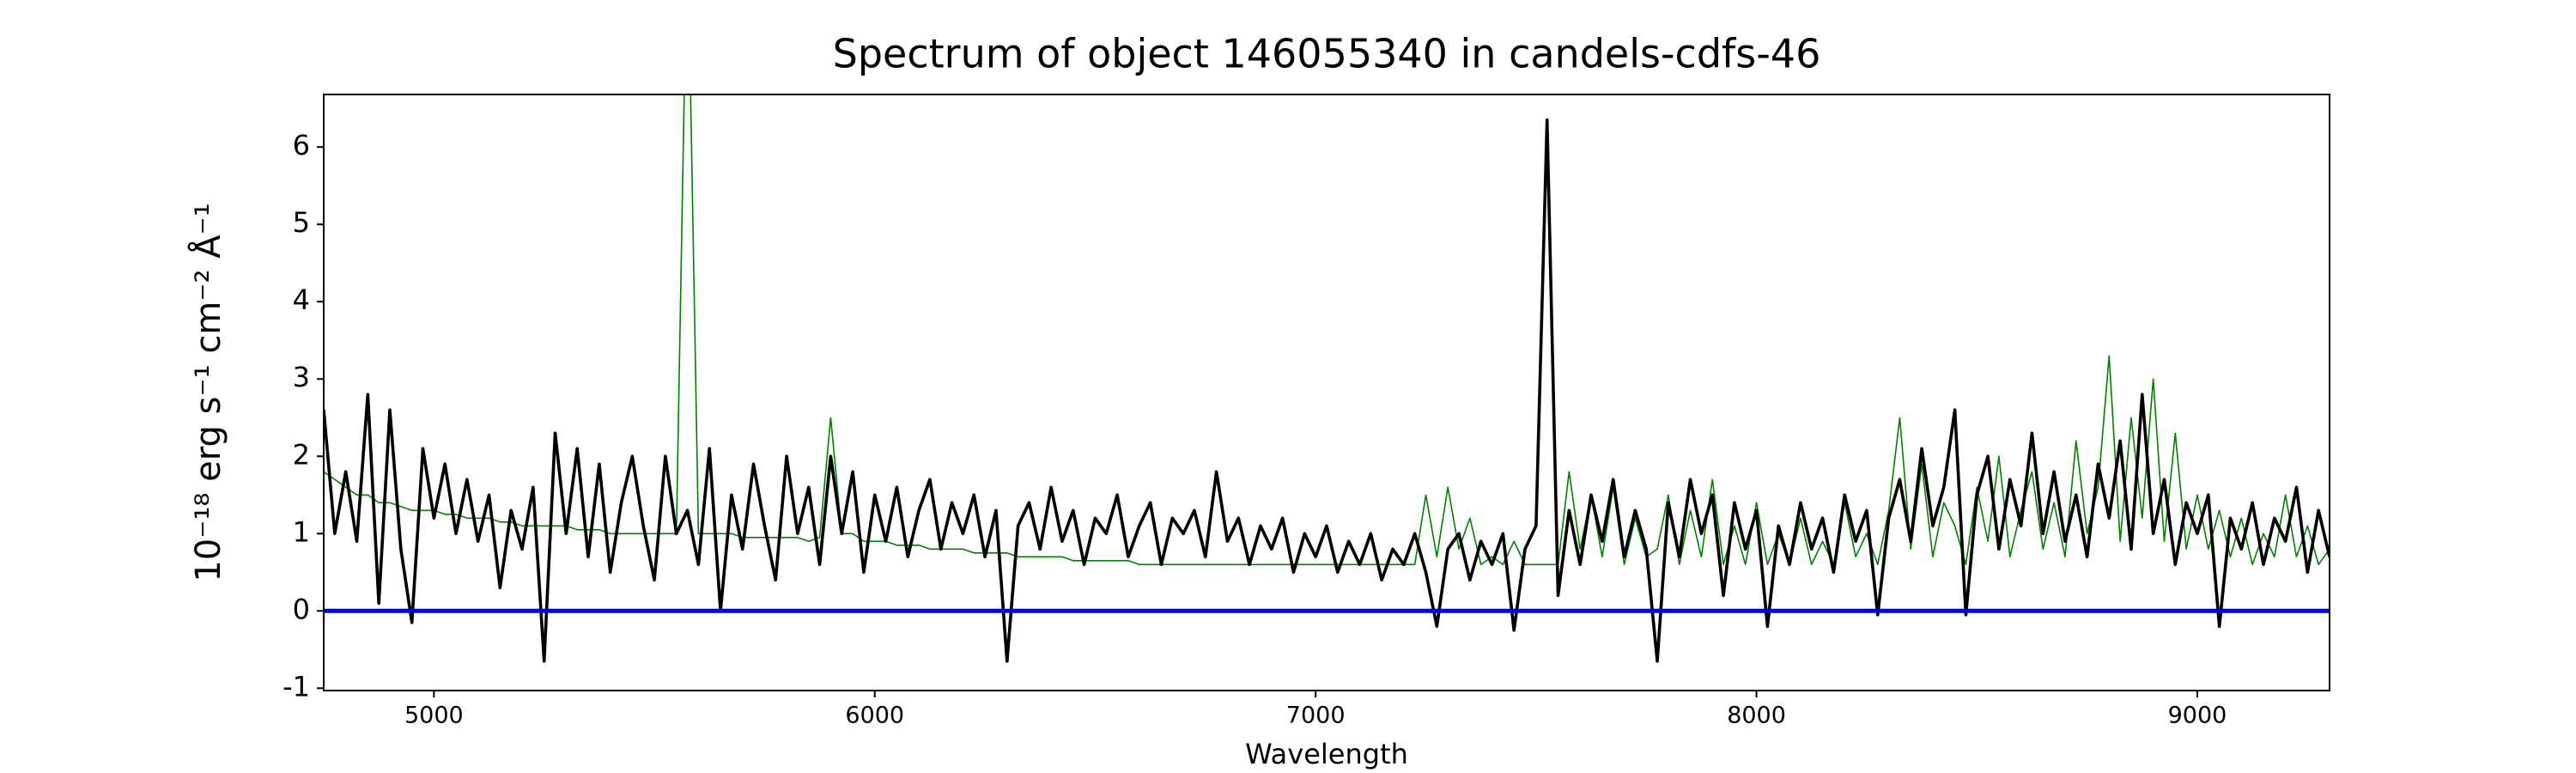 The image size is (2576, 773). What do you see at coordinates (296, 686) in the screenshot?
I see `y-tick-label: -1` at bounding box center [296, 686].